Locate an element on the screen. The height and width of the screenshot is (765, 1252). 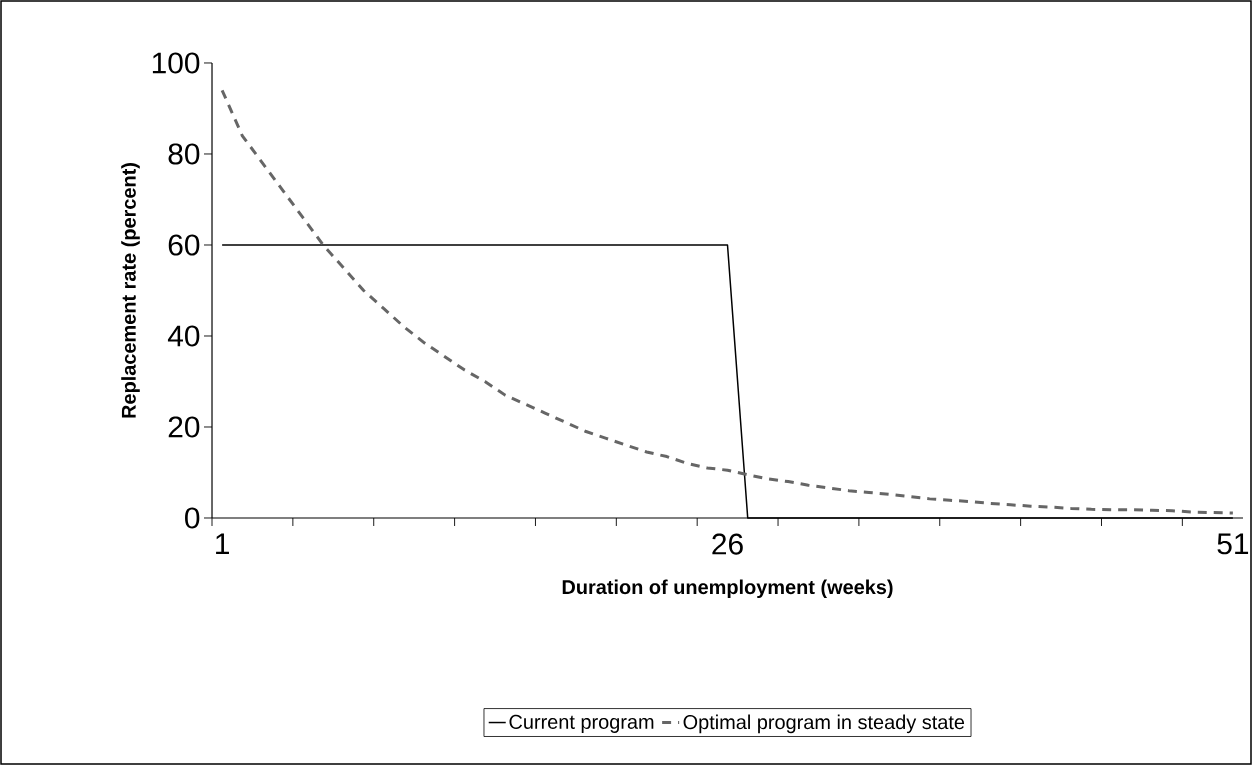
y-tick-label: 40 is located at coordinates (183, 336).